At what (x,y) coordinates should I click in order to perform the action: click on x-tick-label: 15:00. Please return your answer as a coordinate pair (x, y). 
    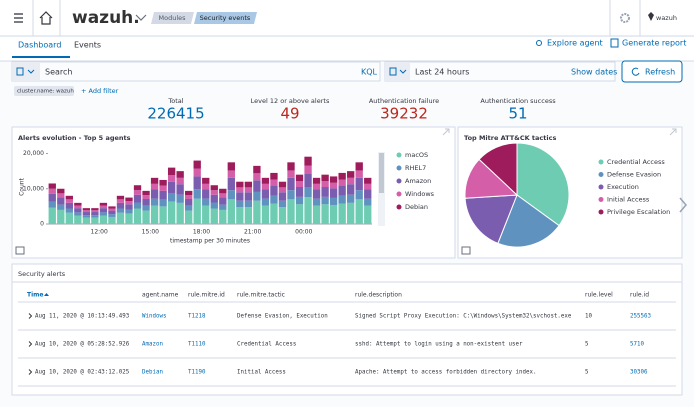
    Looking at the image, I should click on (150, 232).